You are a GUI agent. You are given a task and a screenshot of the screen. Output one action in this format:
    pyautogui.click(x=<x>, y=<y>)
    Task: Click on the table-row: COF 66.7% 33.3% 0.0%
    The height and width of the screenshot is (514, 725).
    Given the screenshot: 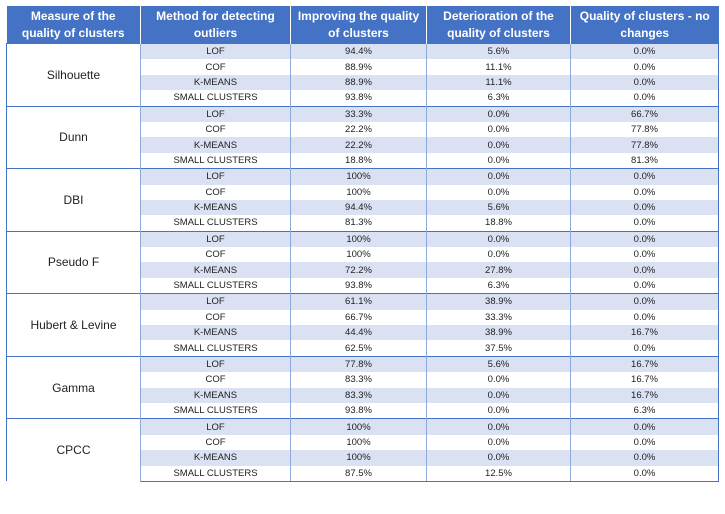 What is the action you would take?
    pyautogui.click(x=363, y=317)
    